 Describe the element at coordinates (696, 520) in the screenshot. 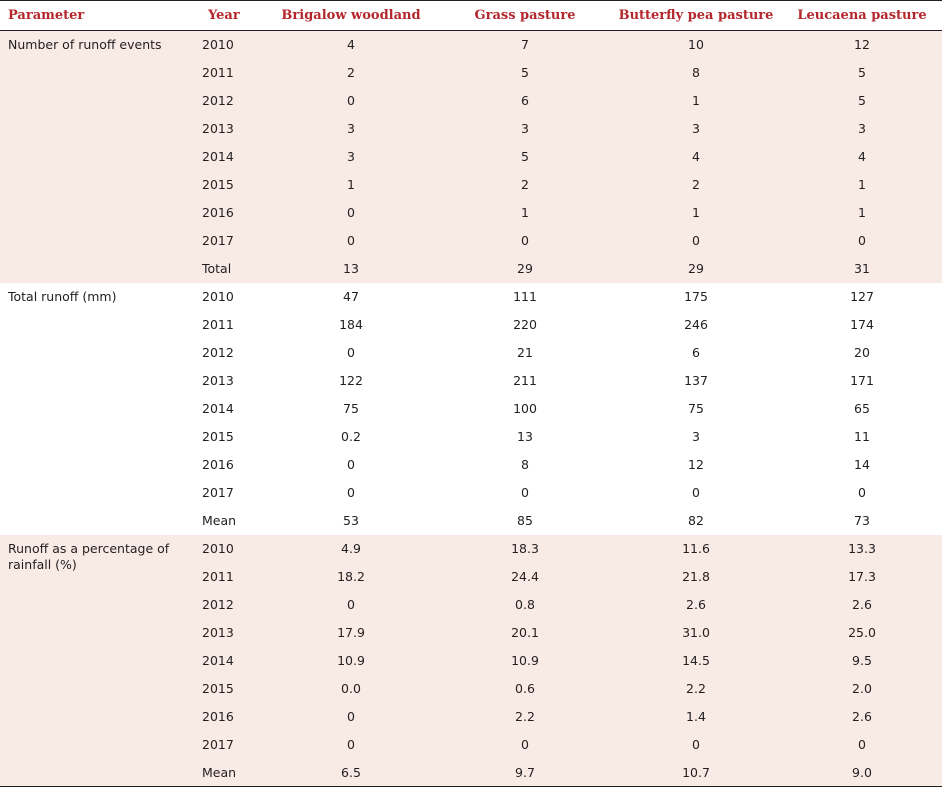

I see `butterfly-pea-pasture-cell: 82` at that location.